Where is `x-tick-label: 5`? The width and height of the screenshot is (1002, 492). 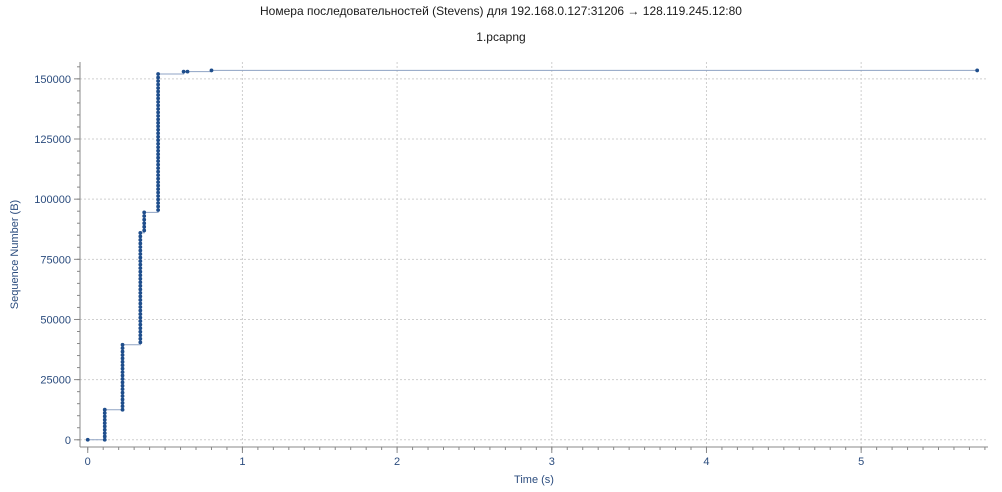
x-tick-label: 5 is located at coordinates (861, 462).